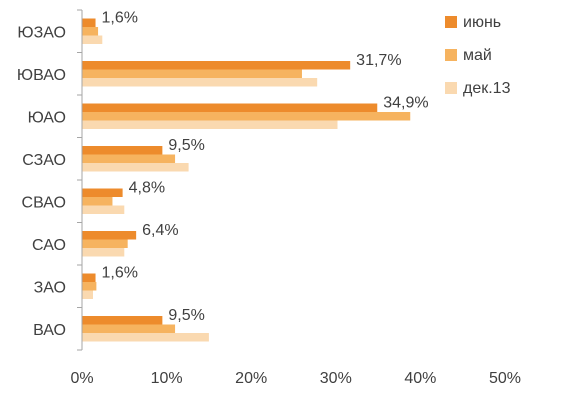 The image size is (582, 403). I want to click on legend-label: дек.13, so click(487, 88).